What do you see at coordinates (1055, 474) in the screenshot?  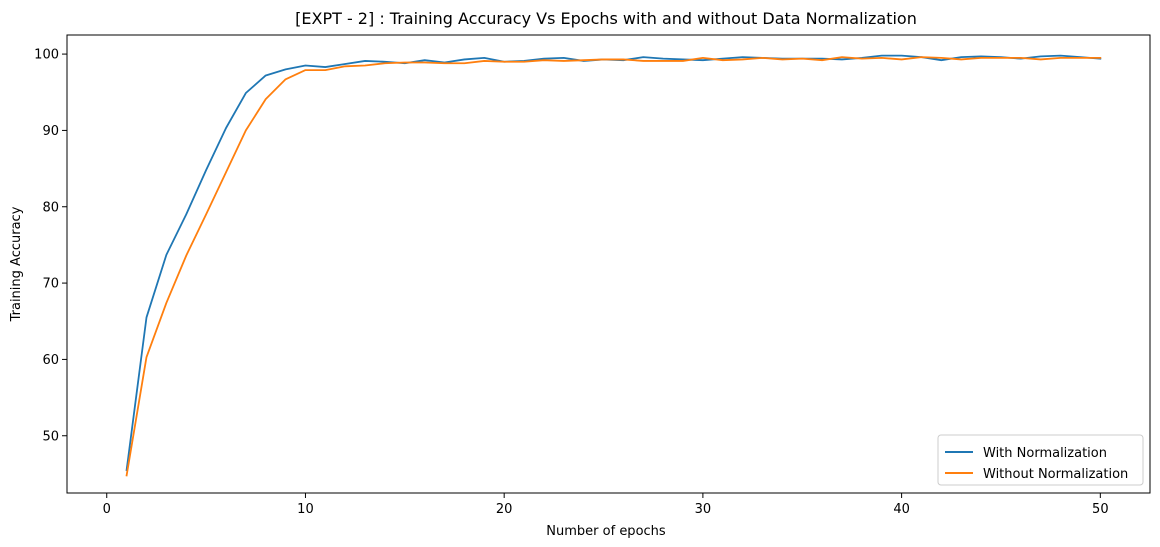 I see `legend-label-without-normalization: Without Normalization` at bounding box center [1055, 474].